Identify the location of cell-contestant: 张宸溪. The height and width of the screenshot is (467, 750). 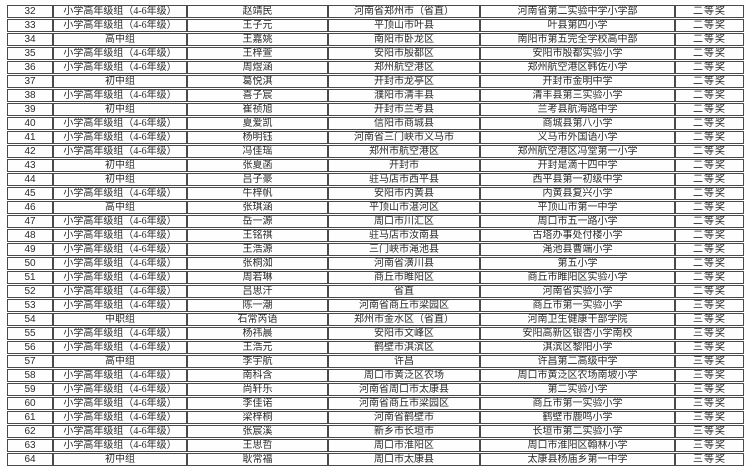
(257, 431).